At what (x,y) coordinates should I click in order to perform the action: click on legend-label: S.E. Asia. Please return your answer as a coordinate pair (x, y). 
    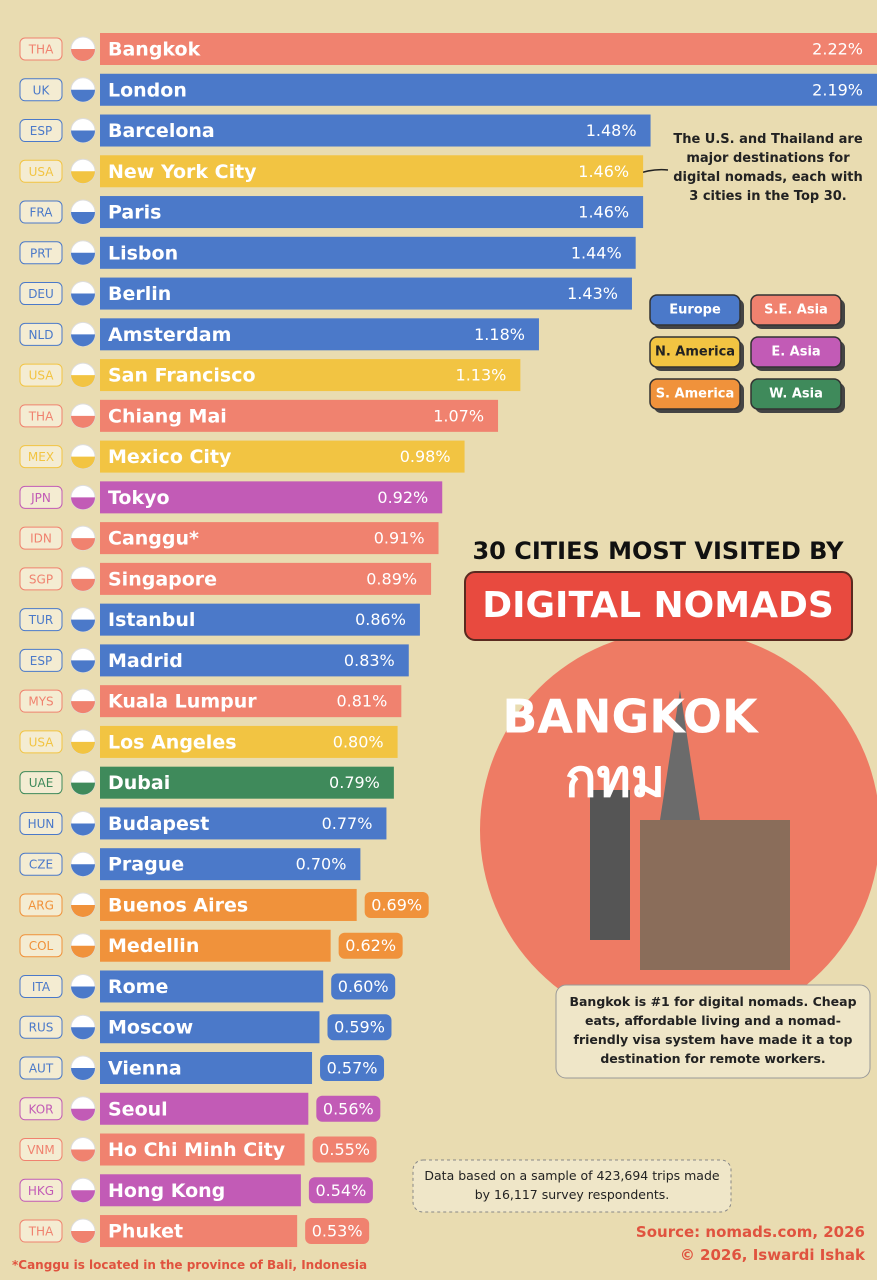
    Looking at the image, I should click on (796, 310).